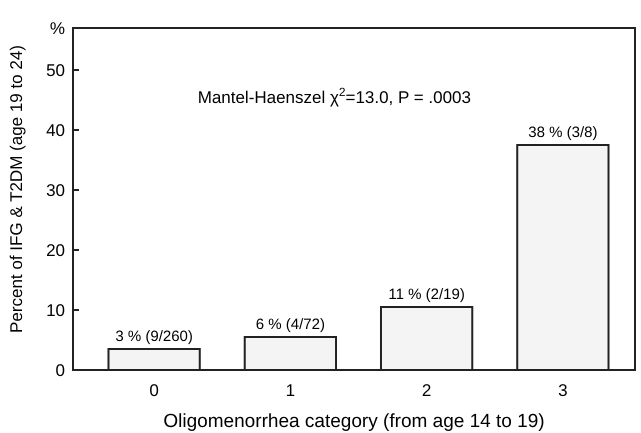 The height and width of the screenshot is (433, 641). I want to click on data-label: 38 % (3/8), so click(563, 132).